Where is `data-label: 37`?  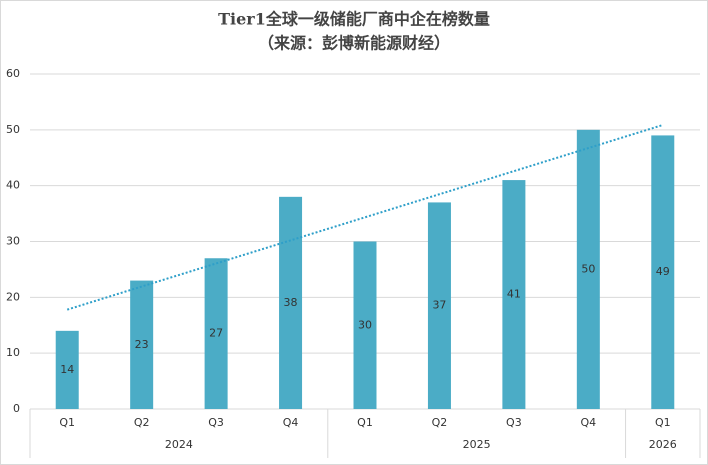
data-label: 37 is located at coordinates (439, 305).